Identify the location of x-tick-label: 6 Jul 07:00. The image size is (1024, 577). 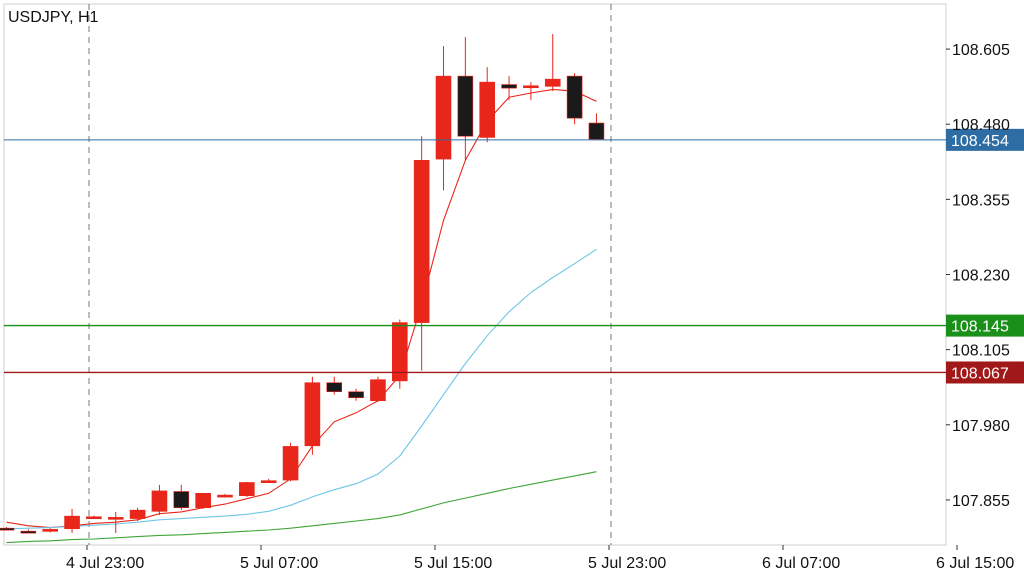
(801, 563).